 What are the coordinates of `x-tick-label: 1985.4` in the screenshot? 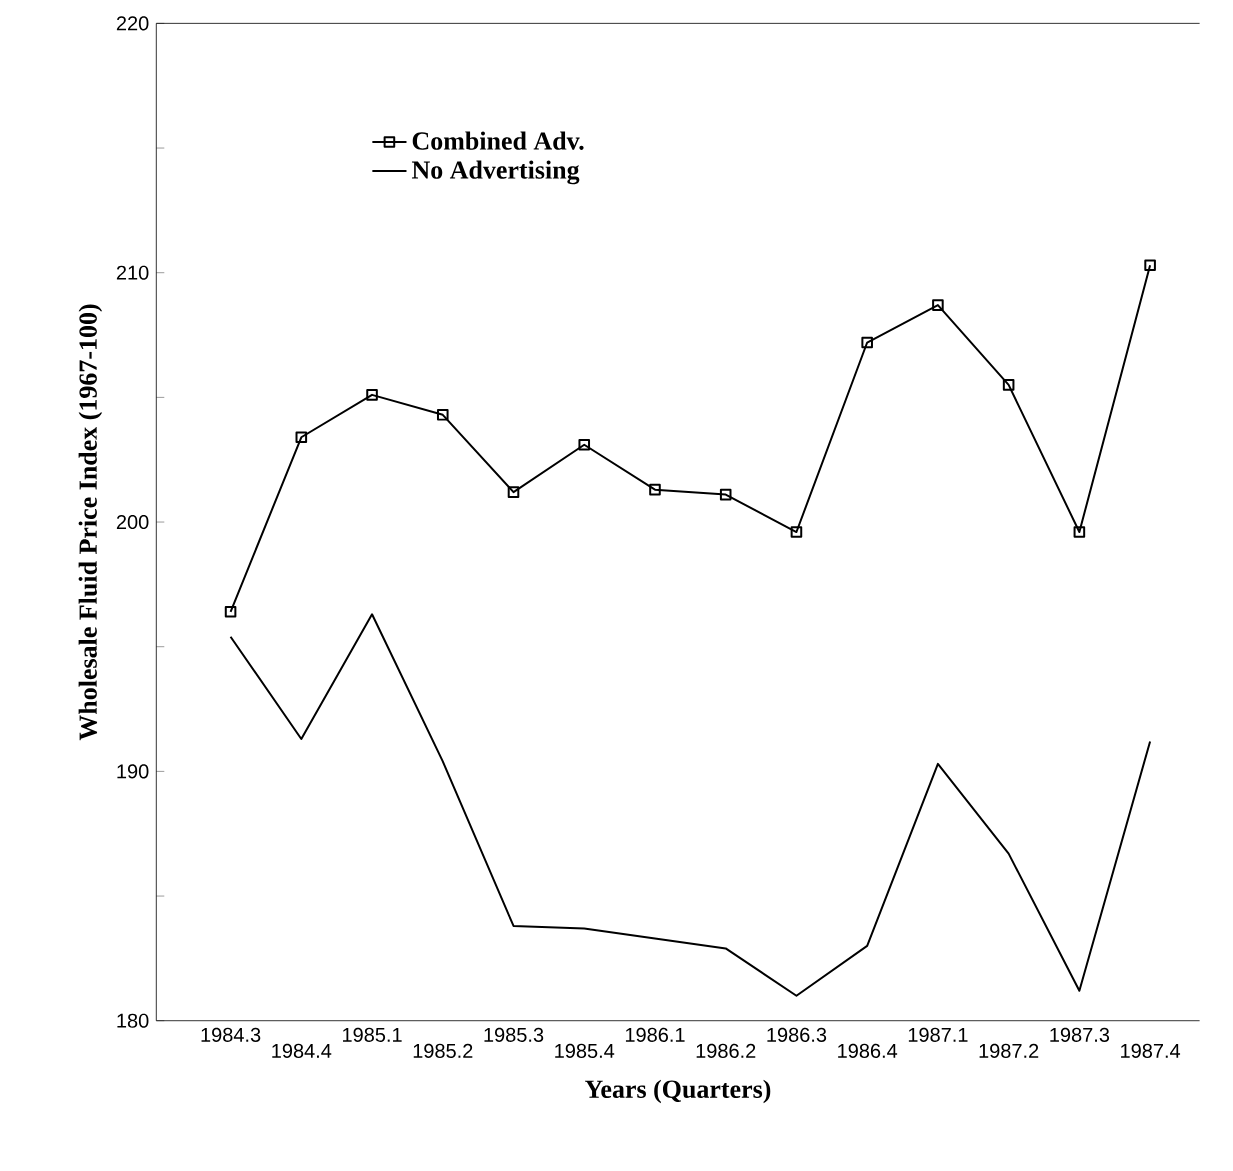 It's located at (585, 1050).